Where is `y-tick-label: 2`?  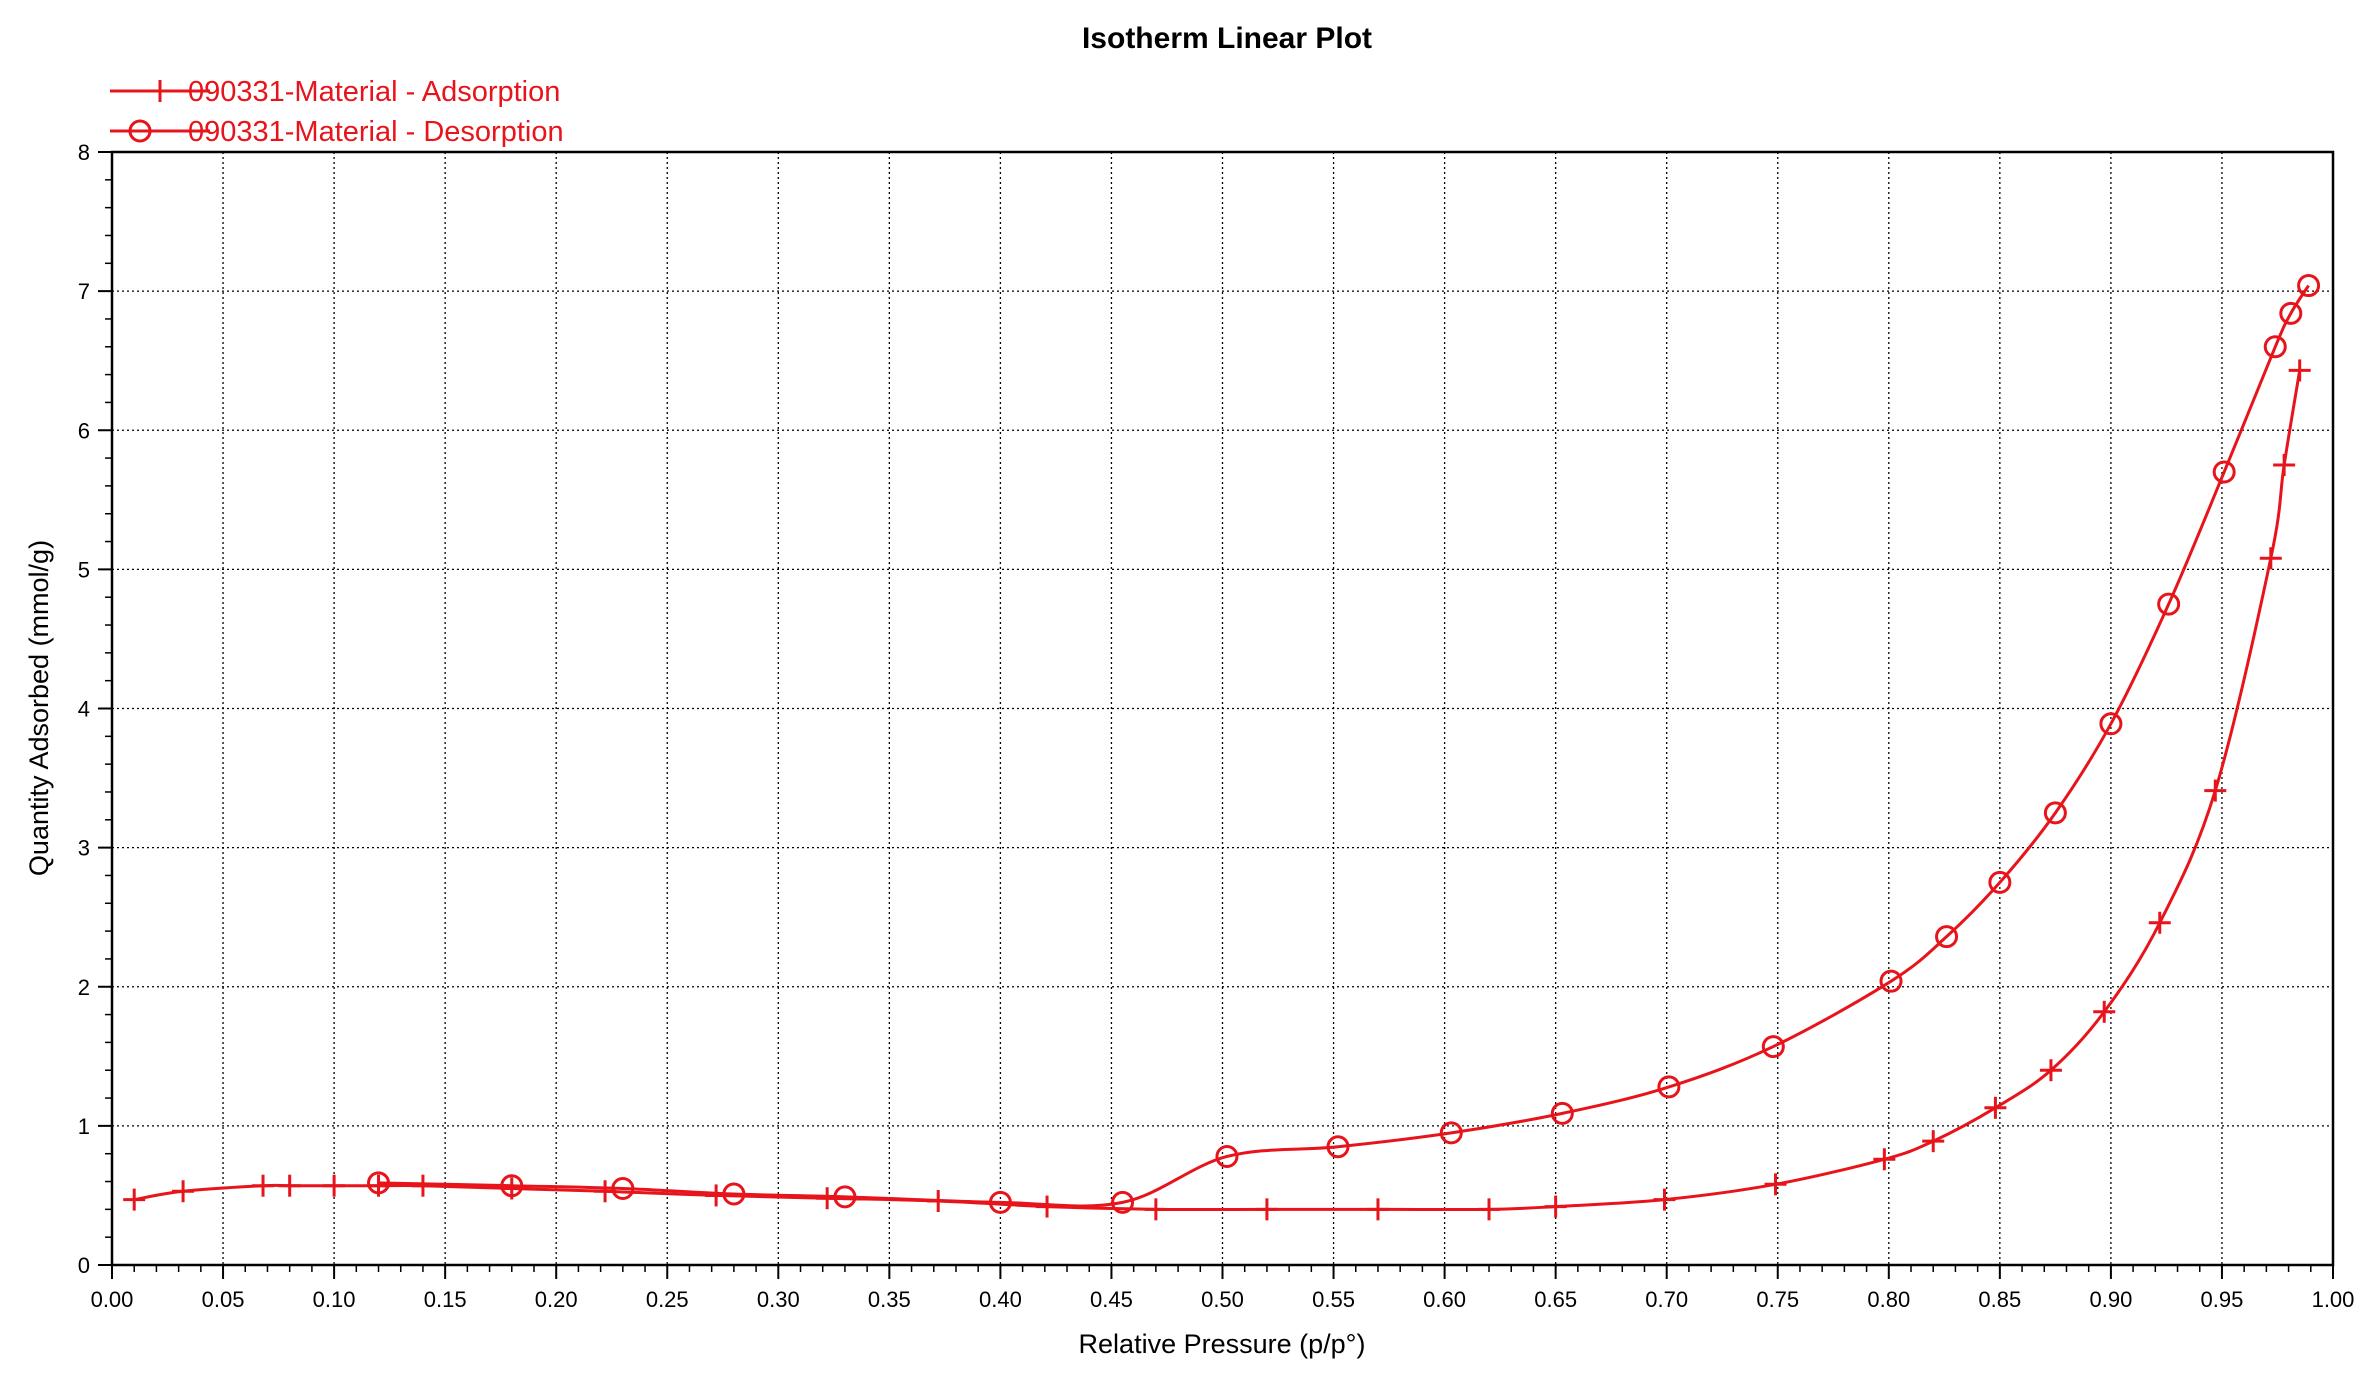 y-tick-label: 2 is located at coordinates (84, 987).